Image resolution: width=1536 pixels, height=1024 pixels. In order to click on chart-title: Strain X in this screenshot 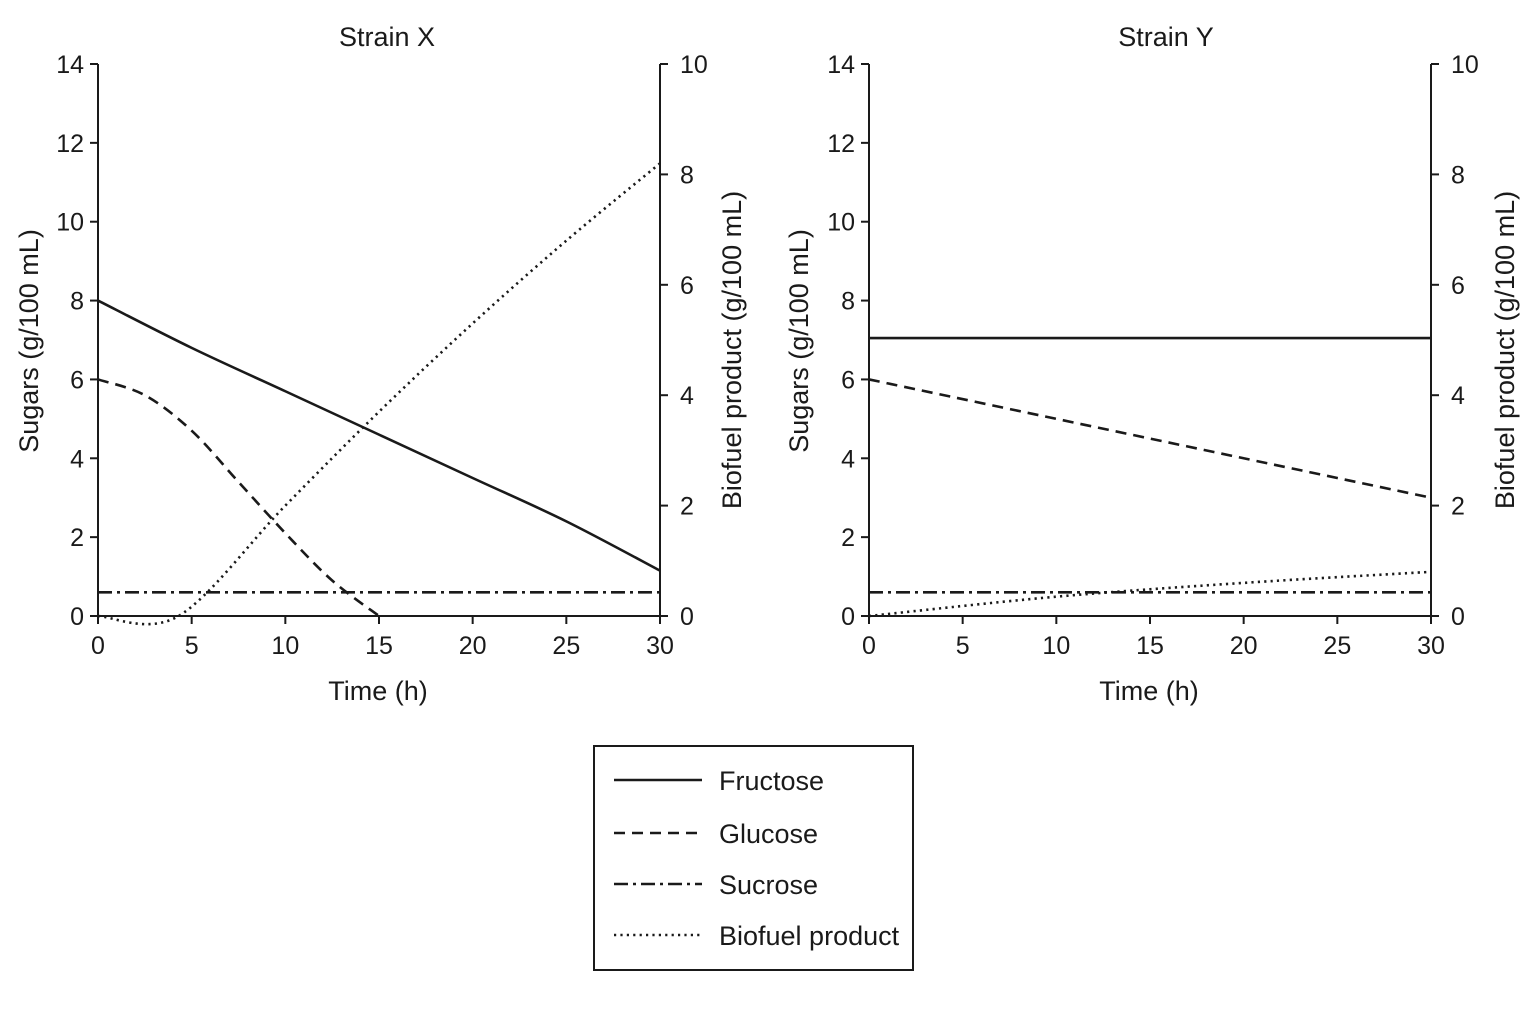, I will do `click(387, 37)`.